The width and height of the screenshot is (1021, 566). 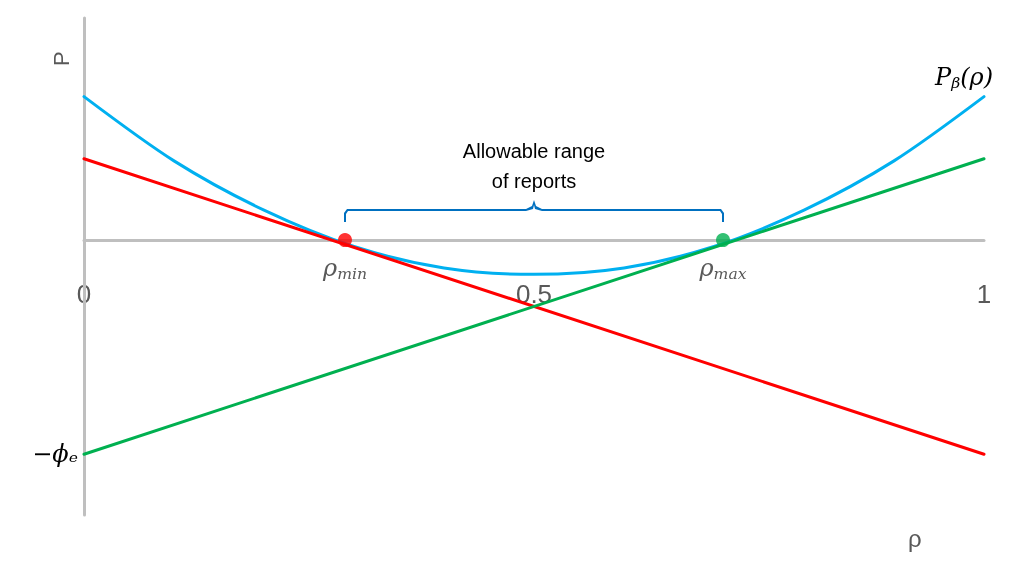 I want to click on x-tick-label: 1, so click(x=984, y=294).